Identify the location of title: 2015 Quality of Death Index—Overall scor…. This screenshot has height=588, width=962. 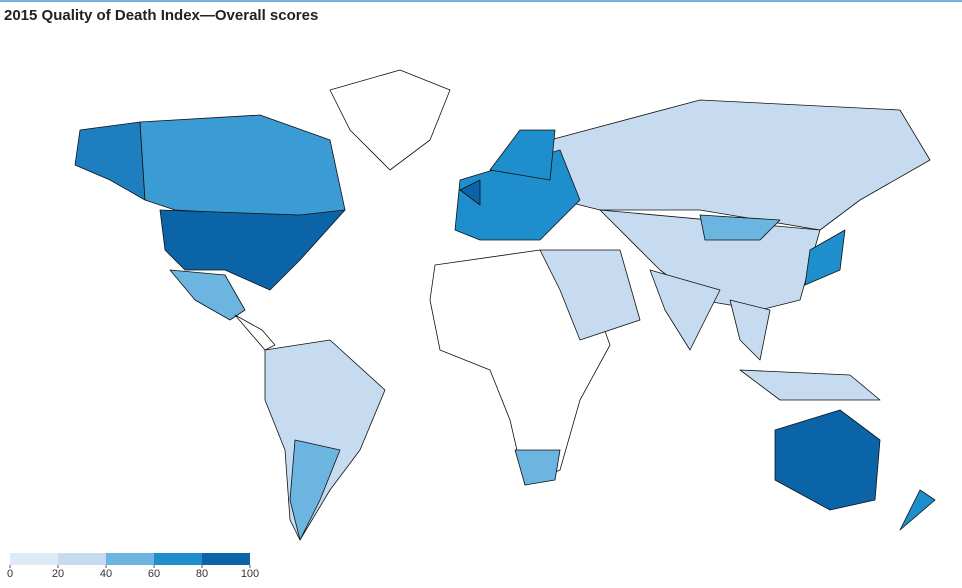
(161, 15).